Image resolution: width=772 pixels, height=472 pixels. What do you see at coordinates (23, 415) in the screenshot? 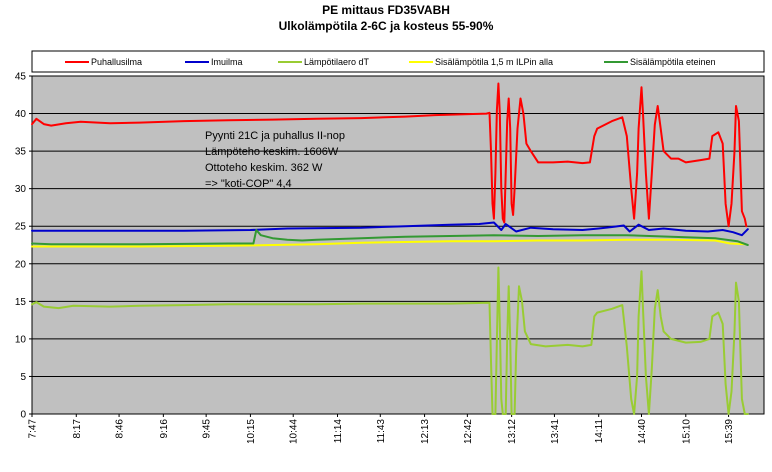
I see `y-tick-label: 0` at bounding box center [23, 415].